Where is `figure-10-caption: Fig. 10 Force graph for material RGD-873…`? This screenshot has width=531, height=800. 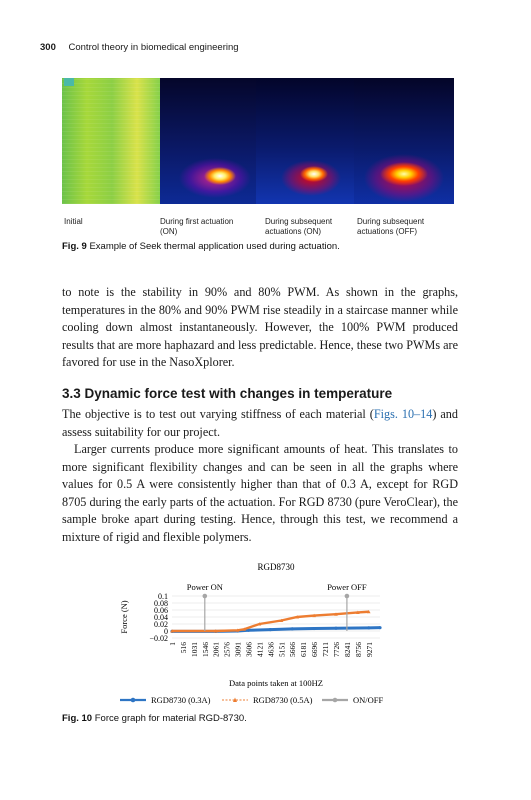
figure-10-caption: Fig. 10 Force graph for material RGD-873… is located at coordinates (154, 718).